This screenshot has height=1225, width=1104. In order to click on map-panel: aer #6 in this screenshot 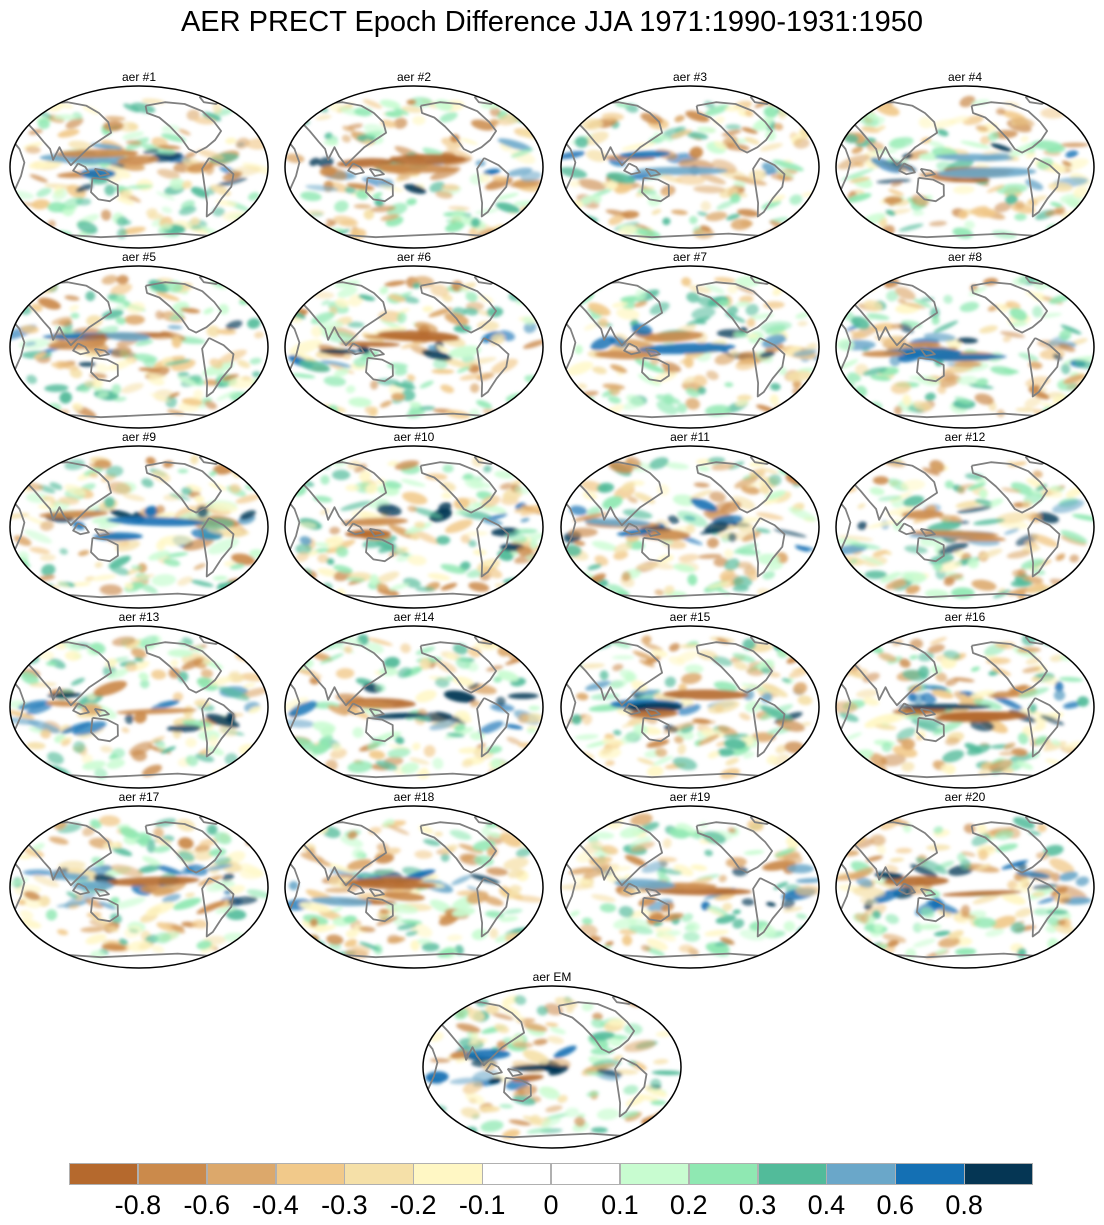, I will do `click(414, 340)`.